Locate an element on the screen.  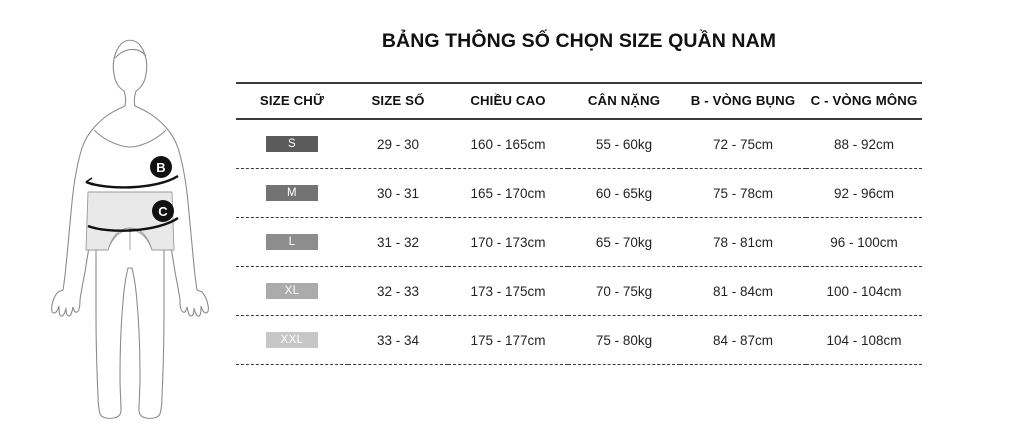
hip-measure-line is located at coordinates (133, 224).